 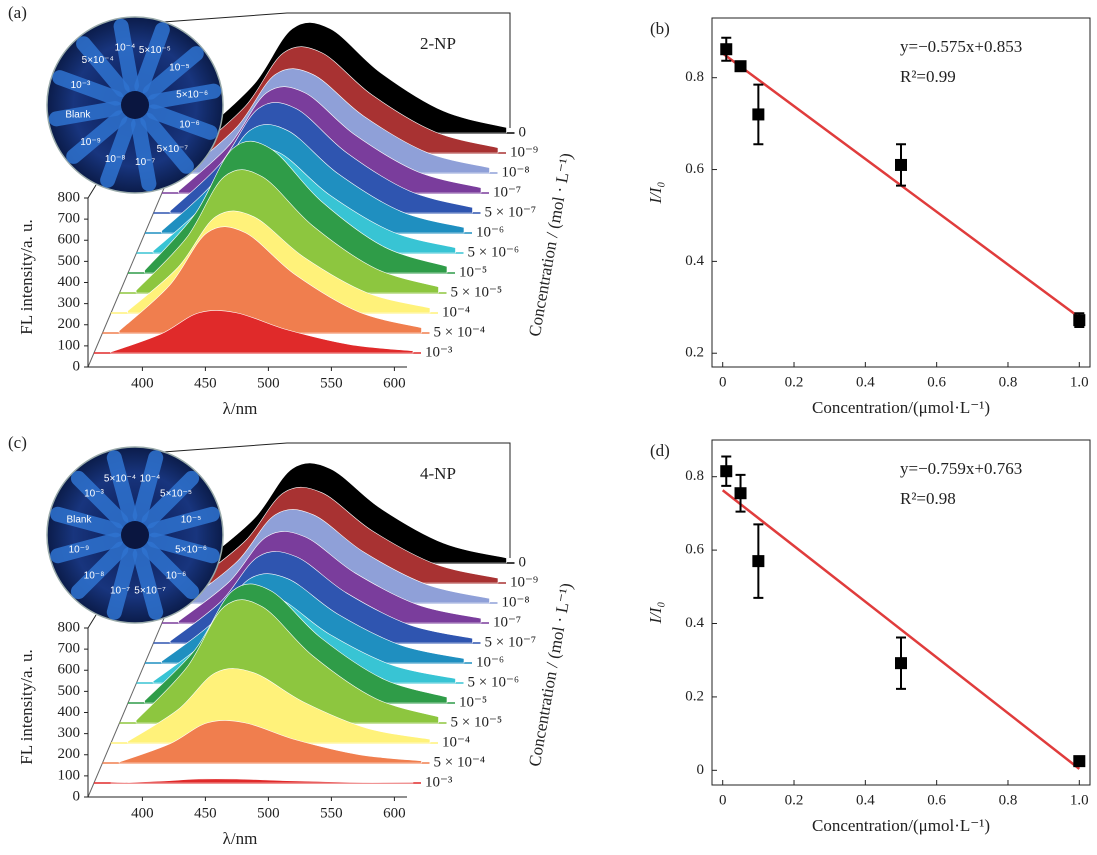 I want to click on y-tick-label: 700, so click(x=69, y=649).